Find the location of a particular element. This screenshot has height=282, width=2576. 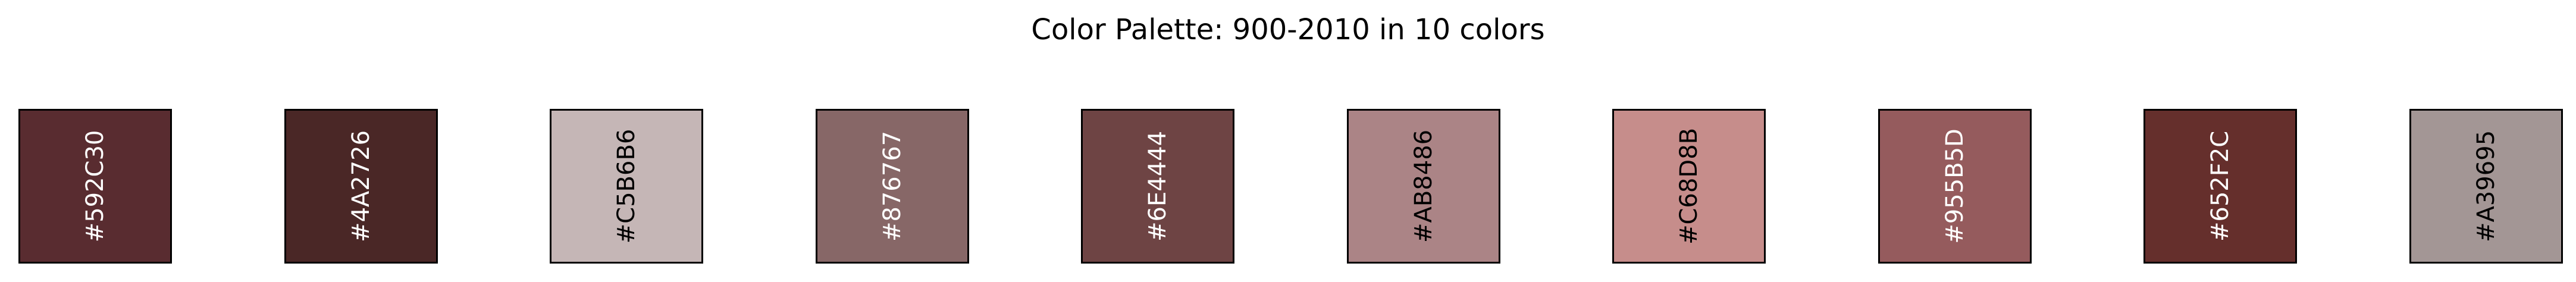

swatch-label-9: #652F2C is located at coordinates (2221, 186).